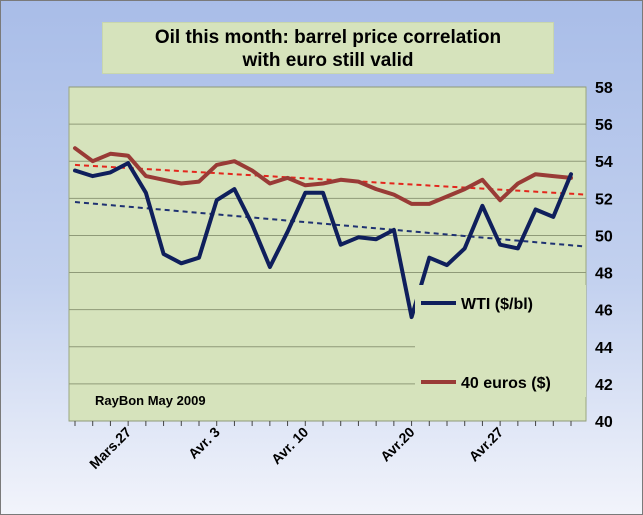 This screenshot has height=515, width=643. What do you see at coordinates (290, 446) in the screenshot?
I see `x-tick-label: Avr. 10` at bounding box center [290, 446].